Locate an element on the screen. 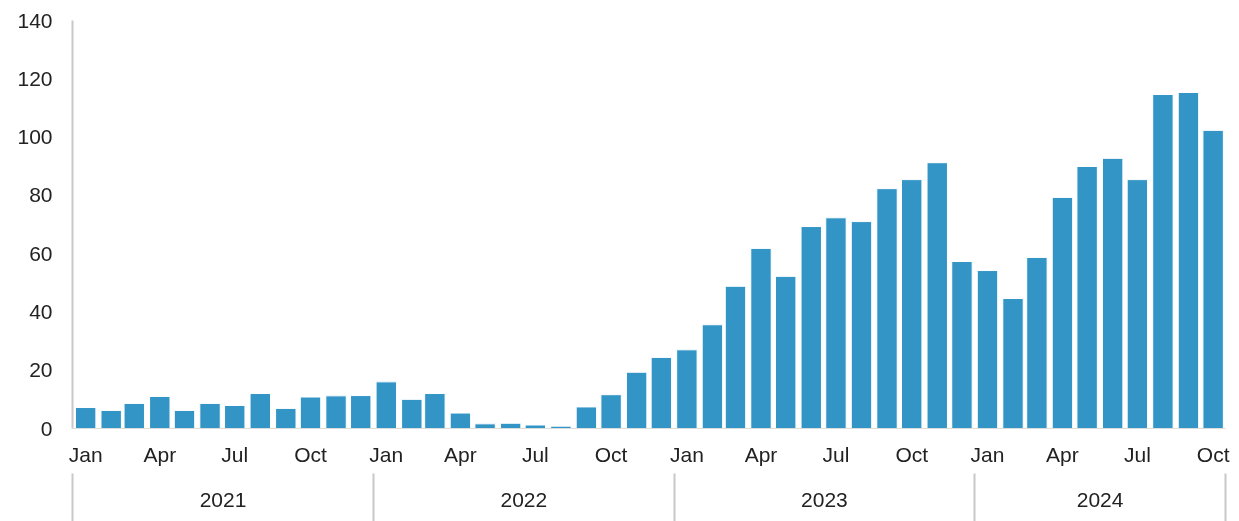  text: 2022 is located at coordinates (524, 499).